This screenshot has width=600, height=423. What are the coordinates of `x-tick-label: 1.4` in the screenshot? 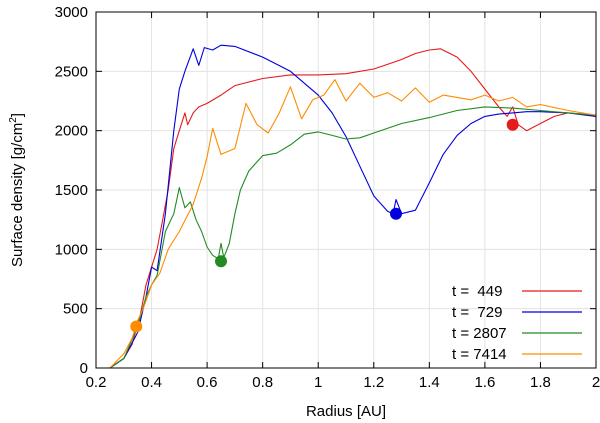 It's located at (429, 382).